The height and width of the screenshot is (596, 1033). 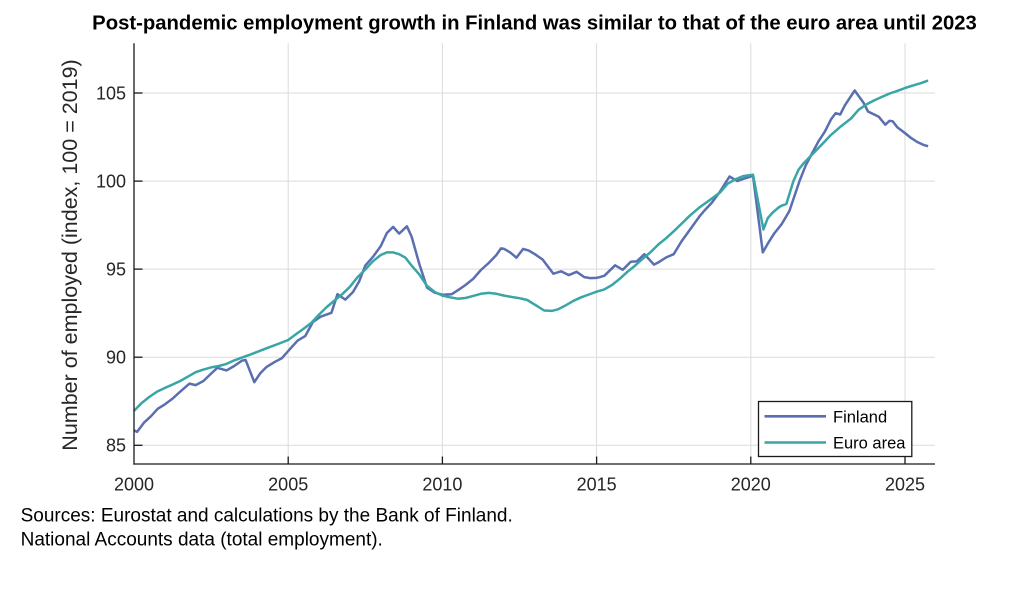 I want to click on svg-text: 90, so click(x=116, y=358).